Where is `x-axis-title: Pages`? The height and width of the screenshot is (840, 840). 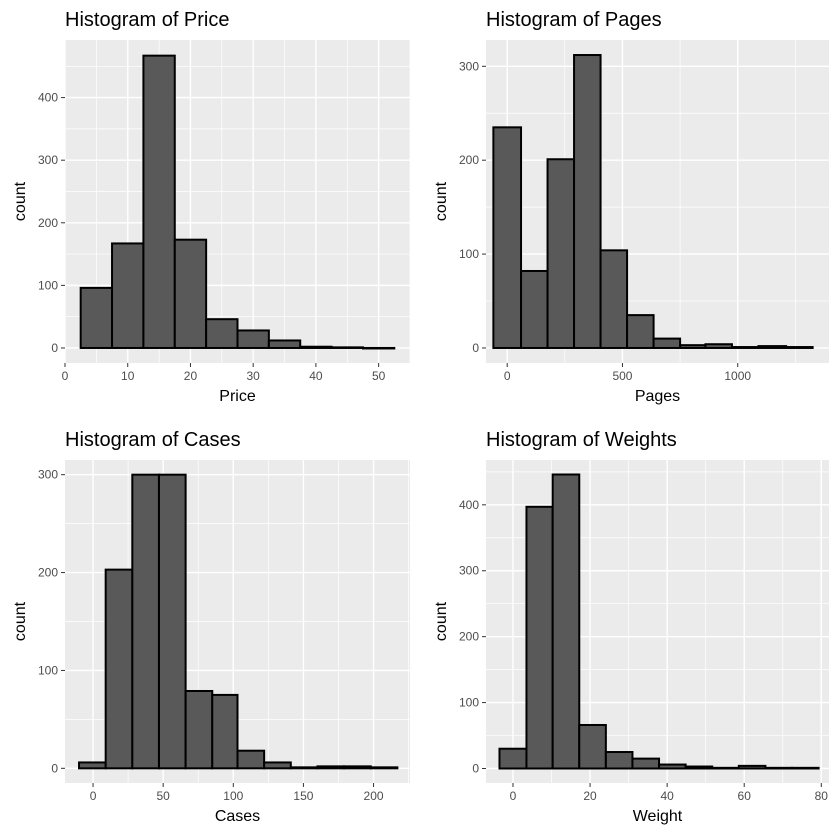 x-axis-title: Pages is located at coordinates (657, 396).